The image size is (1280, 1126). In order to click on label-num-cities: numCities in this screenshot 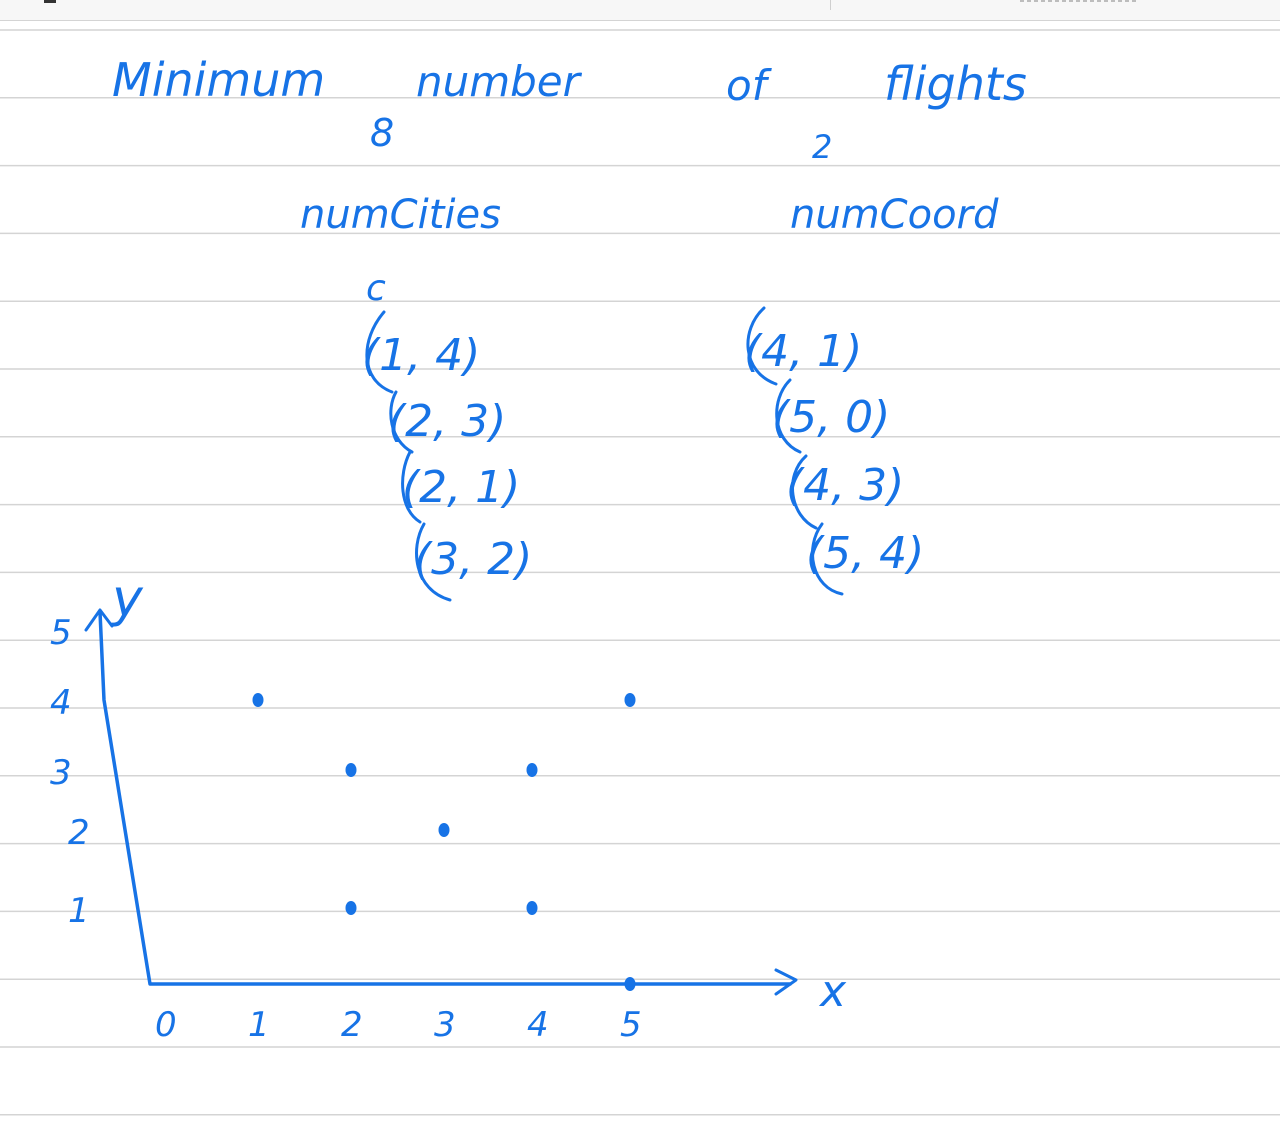, I will do `click(400, 215)`.